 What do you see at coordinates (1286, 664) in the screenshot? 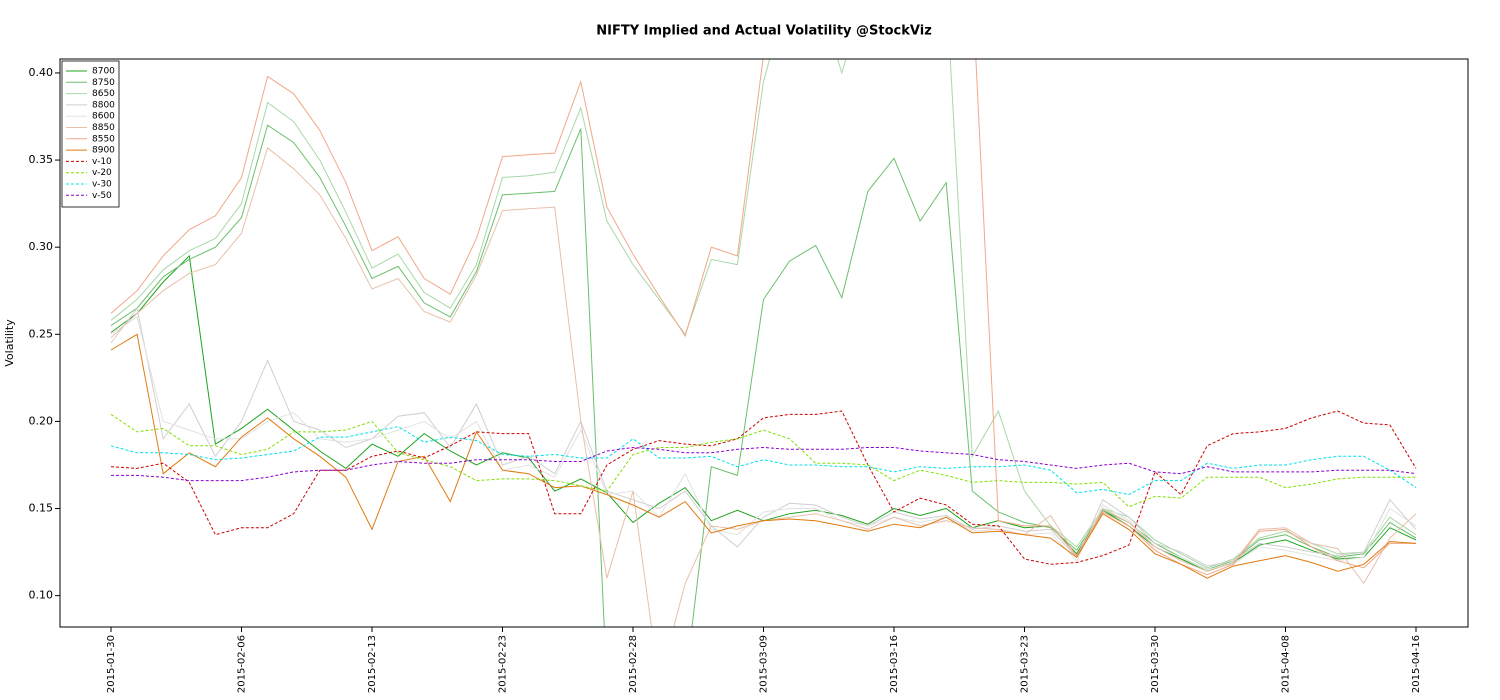
I see `x-tick-label: 2015-04-08` at bounding box center [1286, 664].